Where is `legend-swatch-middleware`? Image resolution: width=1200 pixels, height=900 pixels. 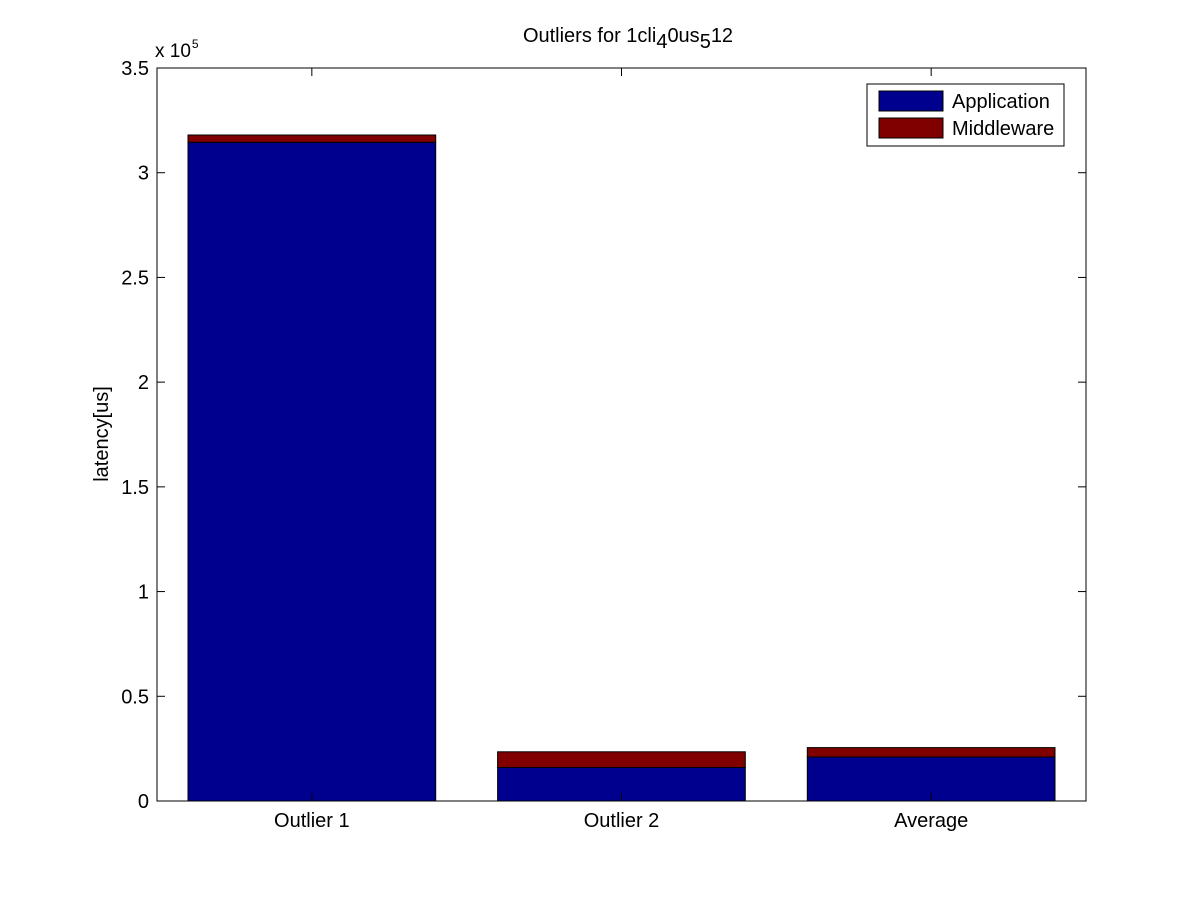
legend-swatch-middleware is located at coordinates (911, 128).